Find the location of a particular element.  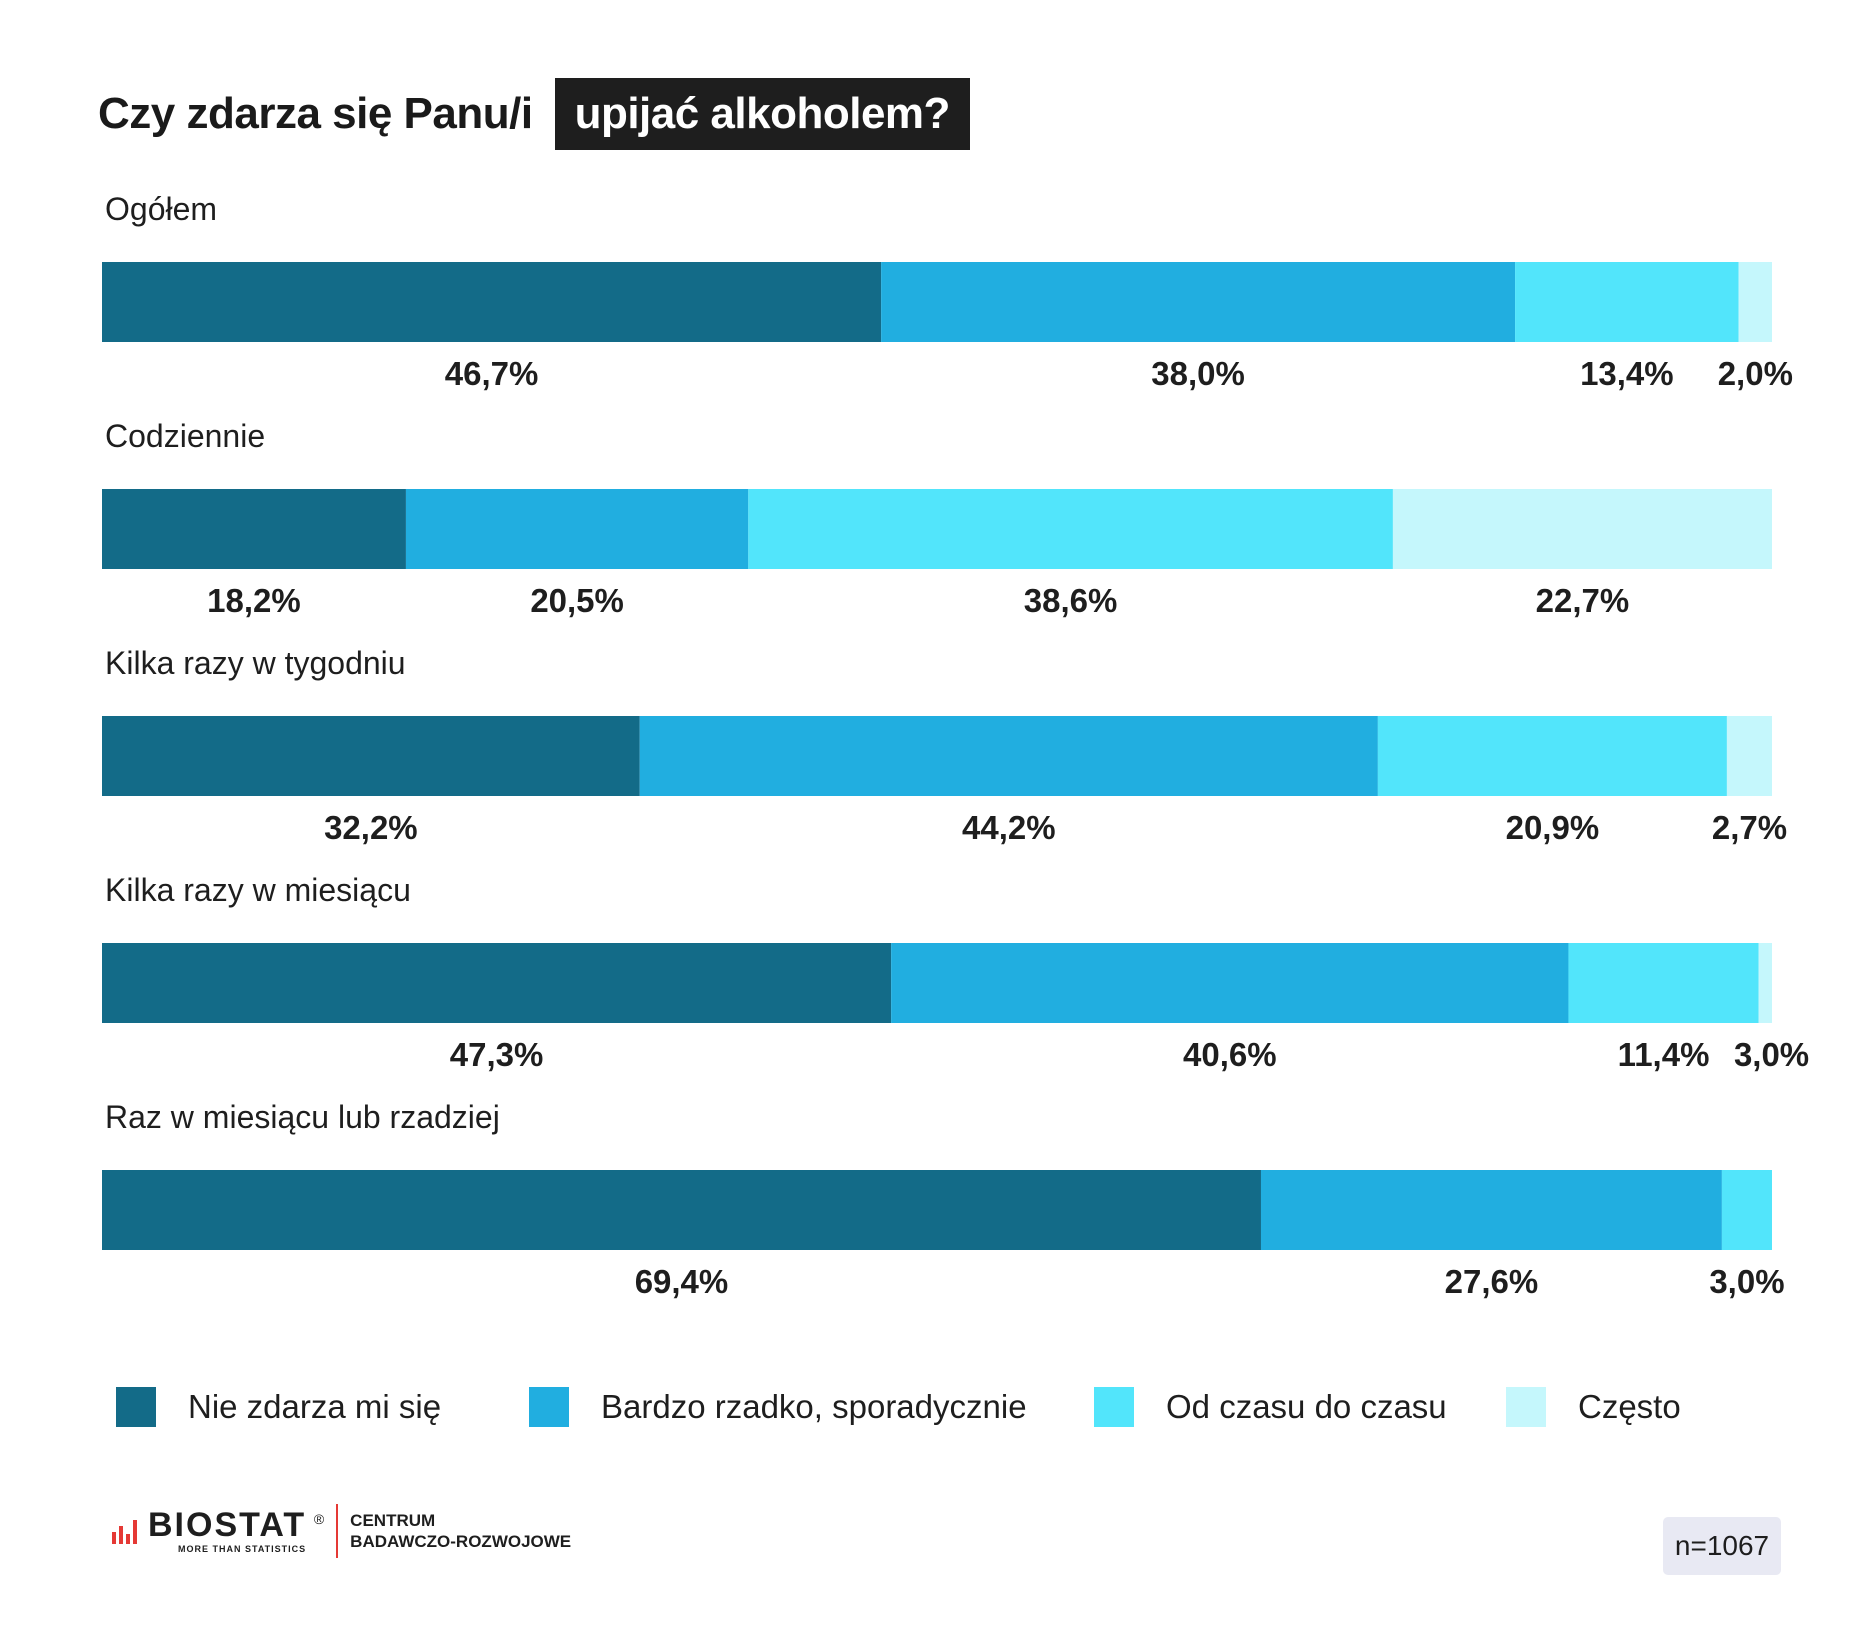

brand-tagline: MORE THAN STATISTICS is located at coordinates (242, 1549).